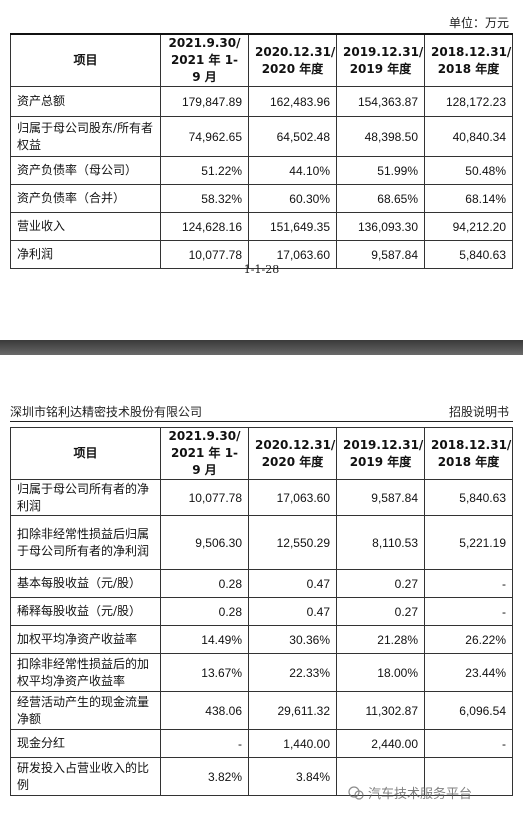 This screenshot has width=523, height=817. Describe the element at coordinates (204, 198) in the screenshot. I see `table-cell: 58.32%` at that location.